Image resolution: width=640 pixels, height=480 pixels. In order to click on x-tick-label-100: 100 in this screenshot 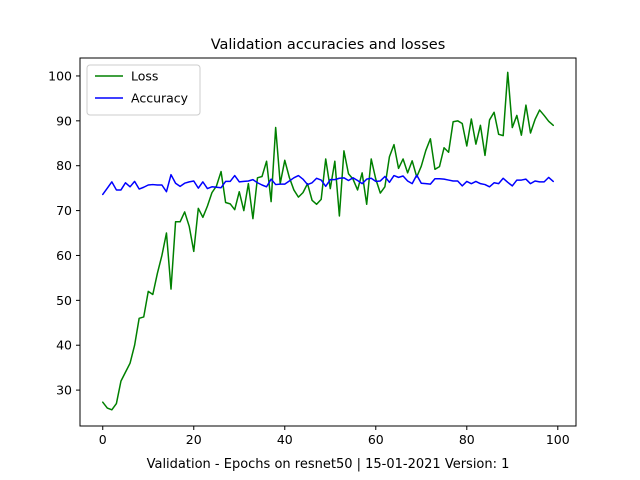, I will do `click(558, 439)`.